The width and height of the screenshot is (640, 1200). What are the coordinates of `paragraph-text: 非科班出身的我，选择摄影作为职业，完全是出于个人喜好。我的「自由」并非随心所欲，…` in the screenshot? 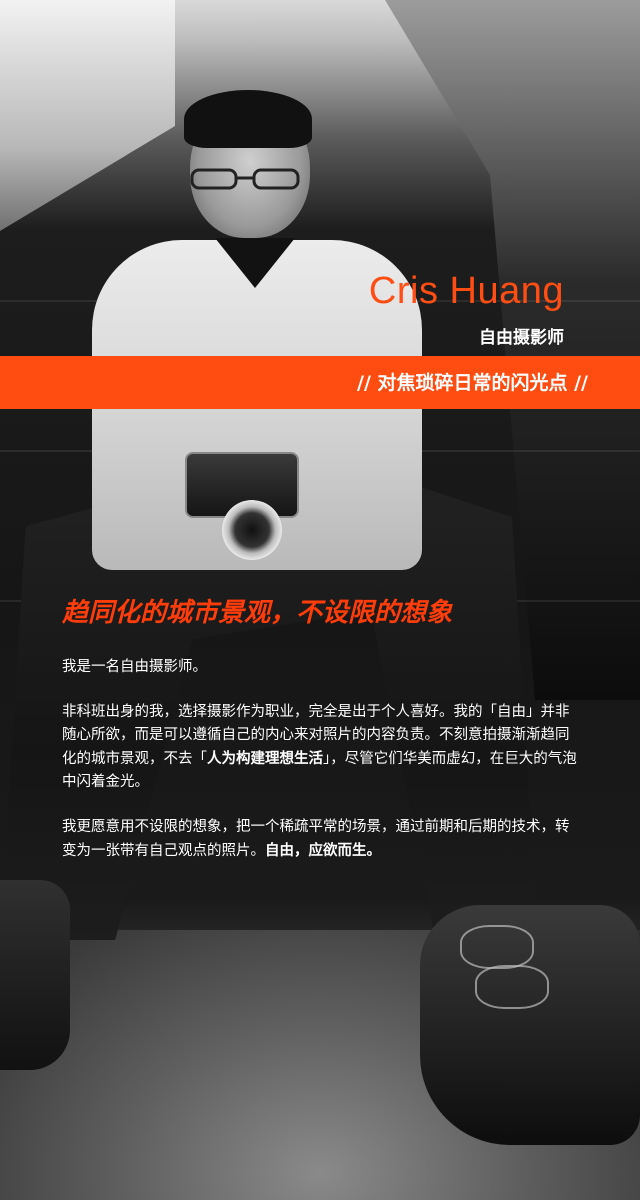 It's located at (316, 735).